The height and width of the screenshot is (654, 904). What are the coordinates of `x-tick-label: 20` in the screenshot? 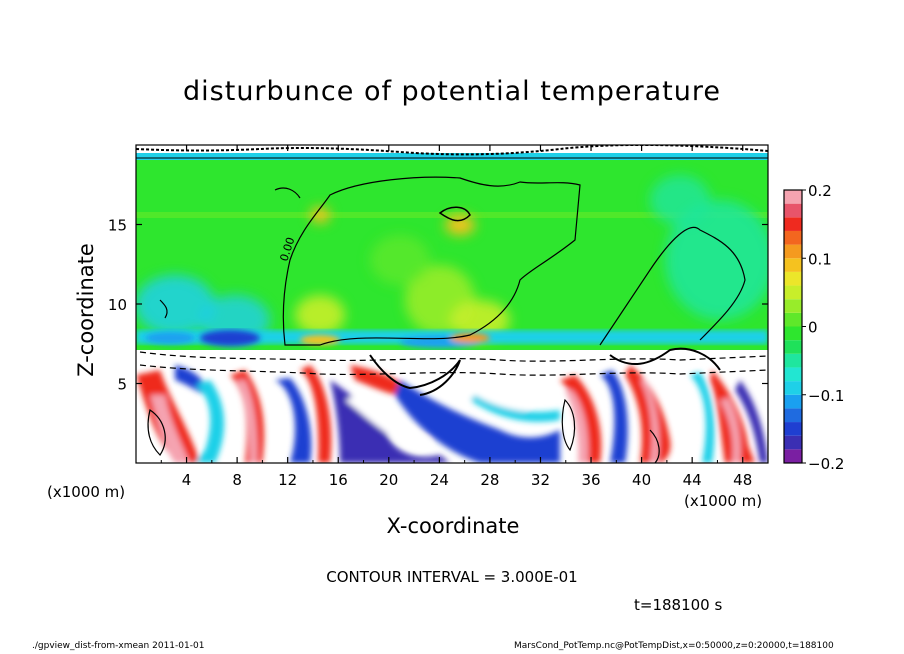 It's located at (388, 480).